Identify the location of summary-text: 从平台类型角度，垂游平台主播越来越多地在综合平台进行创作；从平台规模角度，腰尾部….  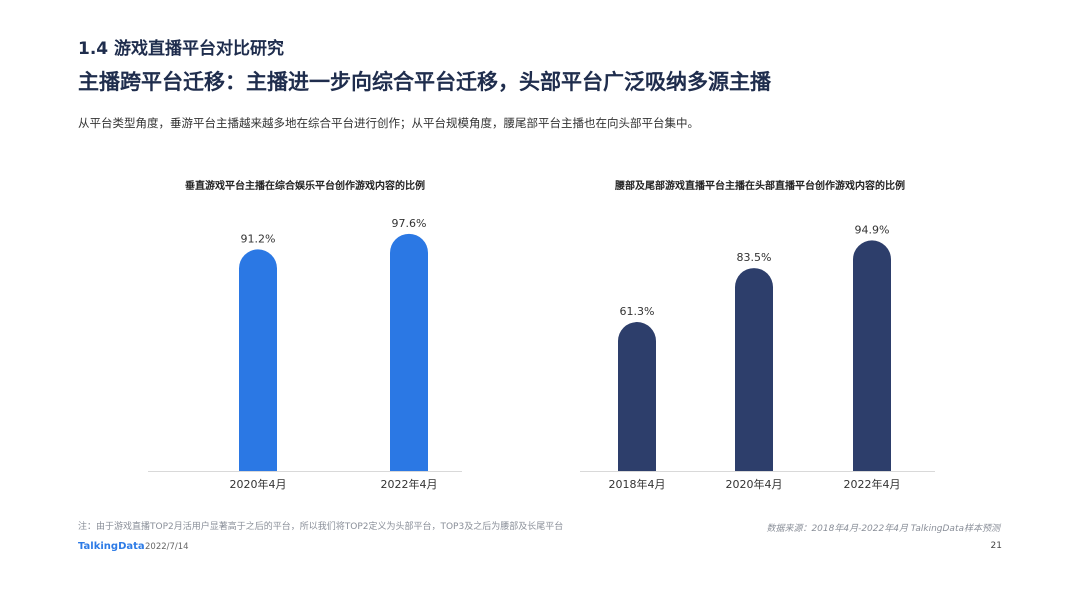
(388, 123).